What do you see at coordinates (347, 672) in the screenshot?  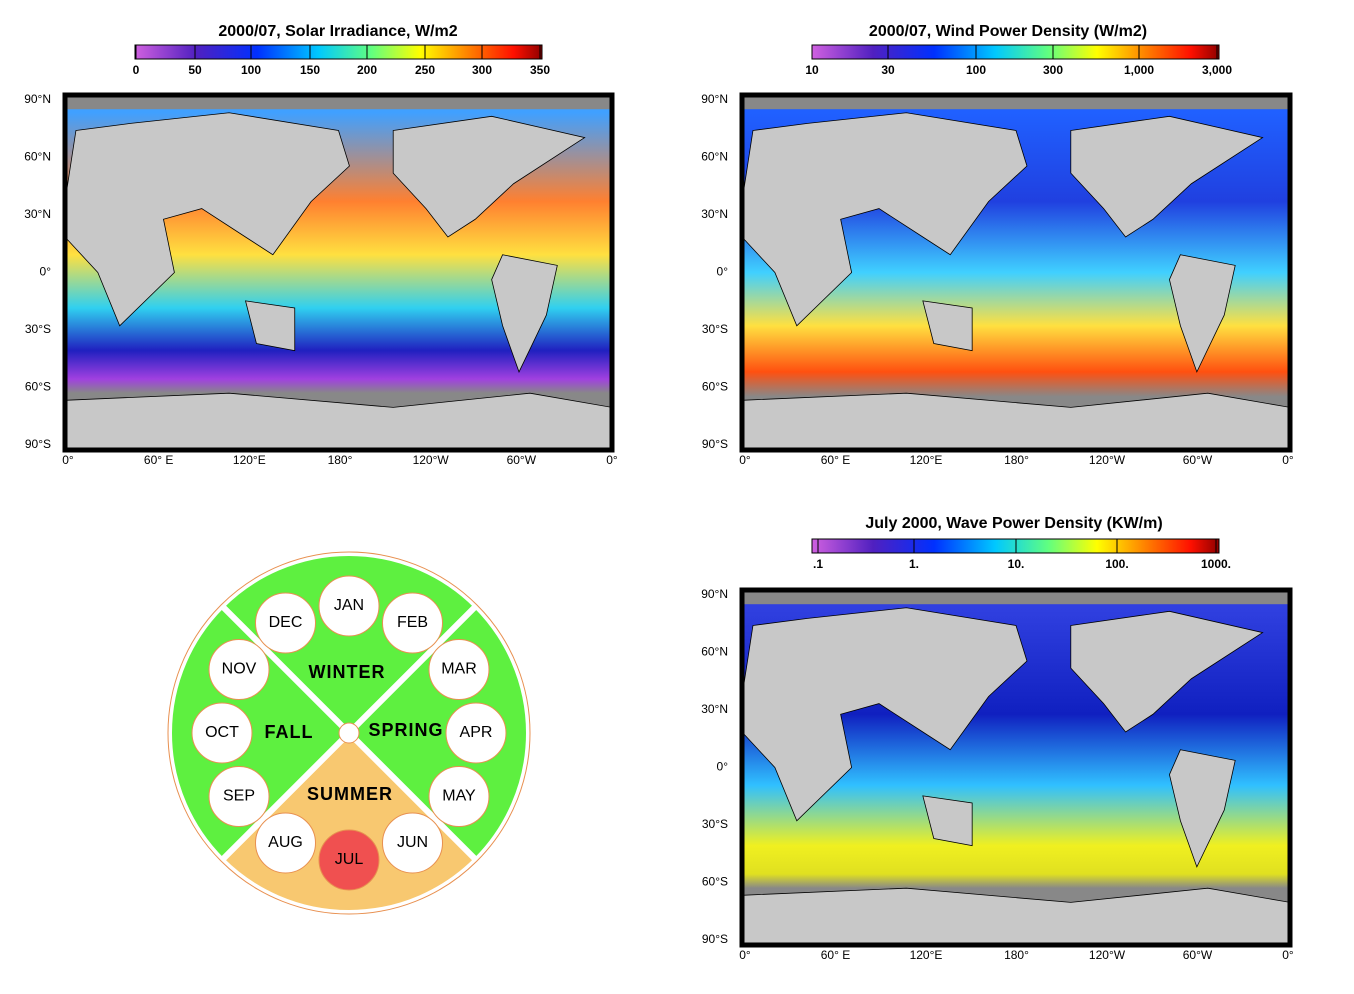 I see `season-label: WINTER` at bounding box center [347, 672].